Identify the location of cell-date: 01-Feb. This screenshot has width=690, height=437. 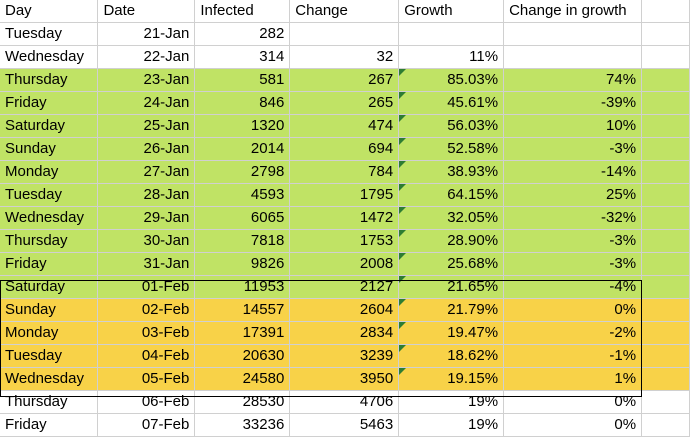
(146, 287).